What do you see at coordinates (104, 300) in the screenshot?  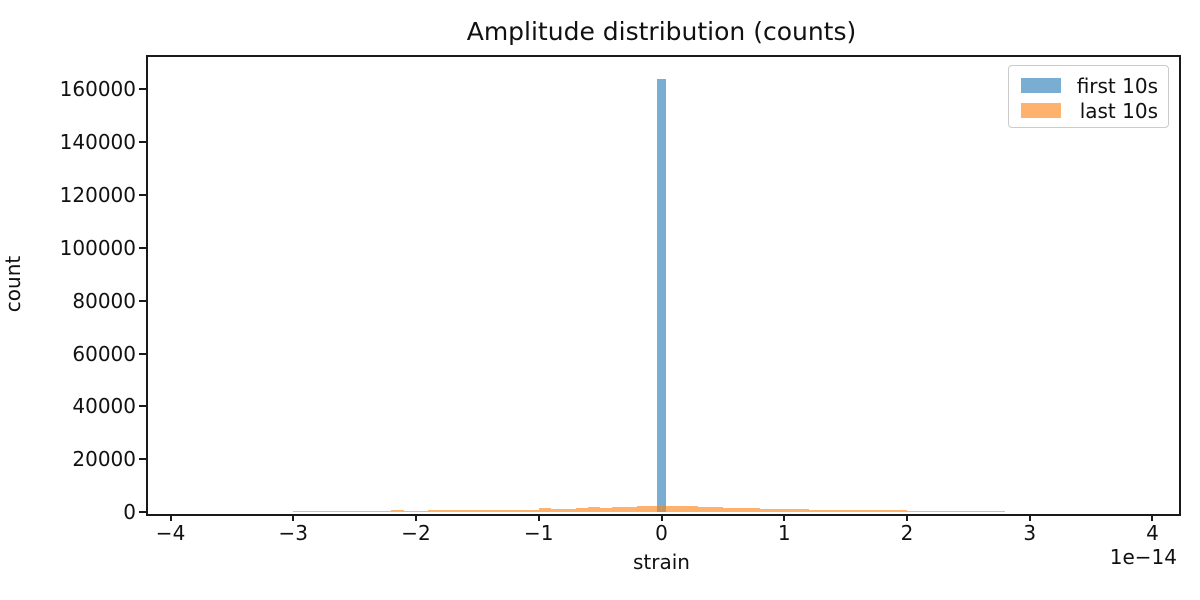 I see `y-axis-tick-label: 80000` at bounding box center [104, 300].